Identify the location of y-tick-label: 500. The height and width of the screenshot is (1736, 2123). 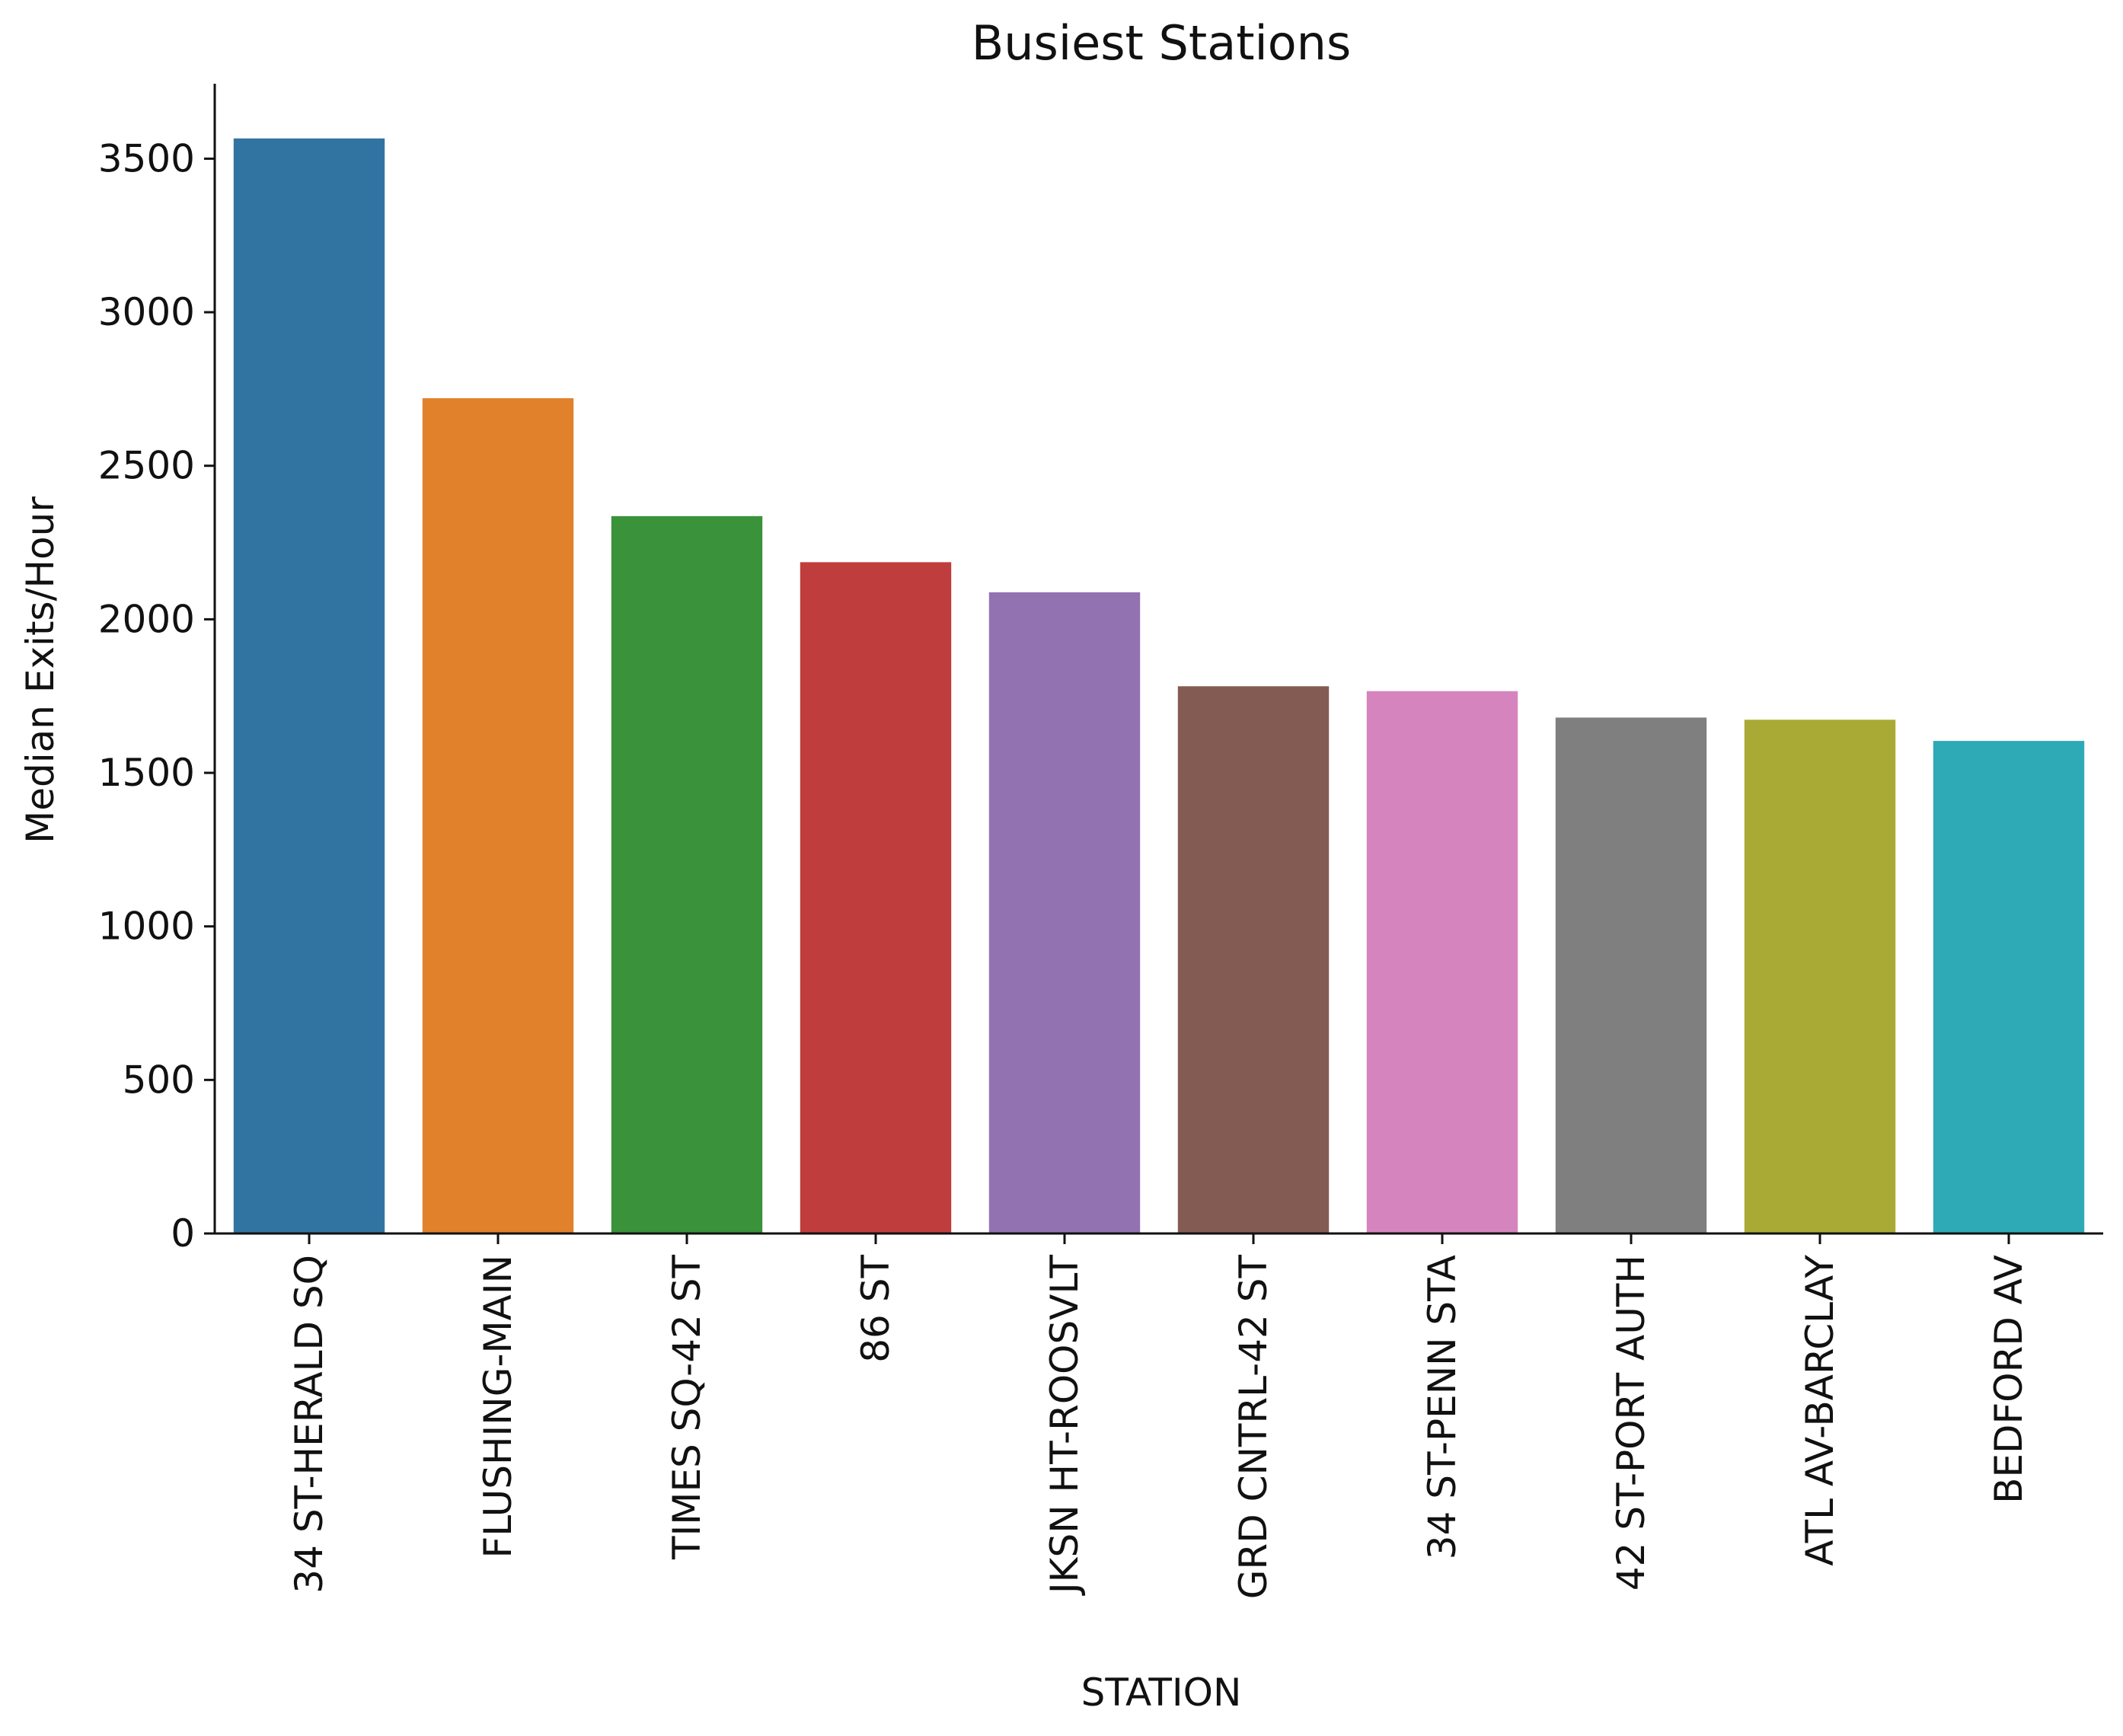
(159, 1080).